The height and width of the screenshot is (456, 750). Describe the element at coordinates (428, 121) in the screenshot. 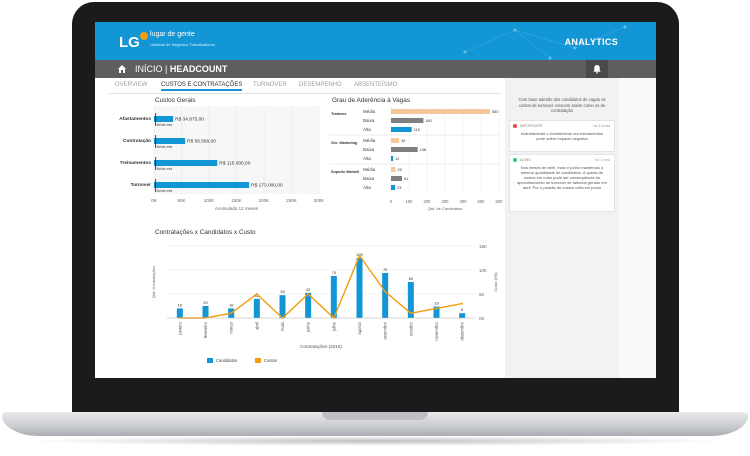

I see `bar-value-label: 180` at that location.